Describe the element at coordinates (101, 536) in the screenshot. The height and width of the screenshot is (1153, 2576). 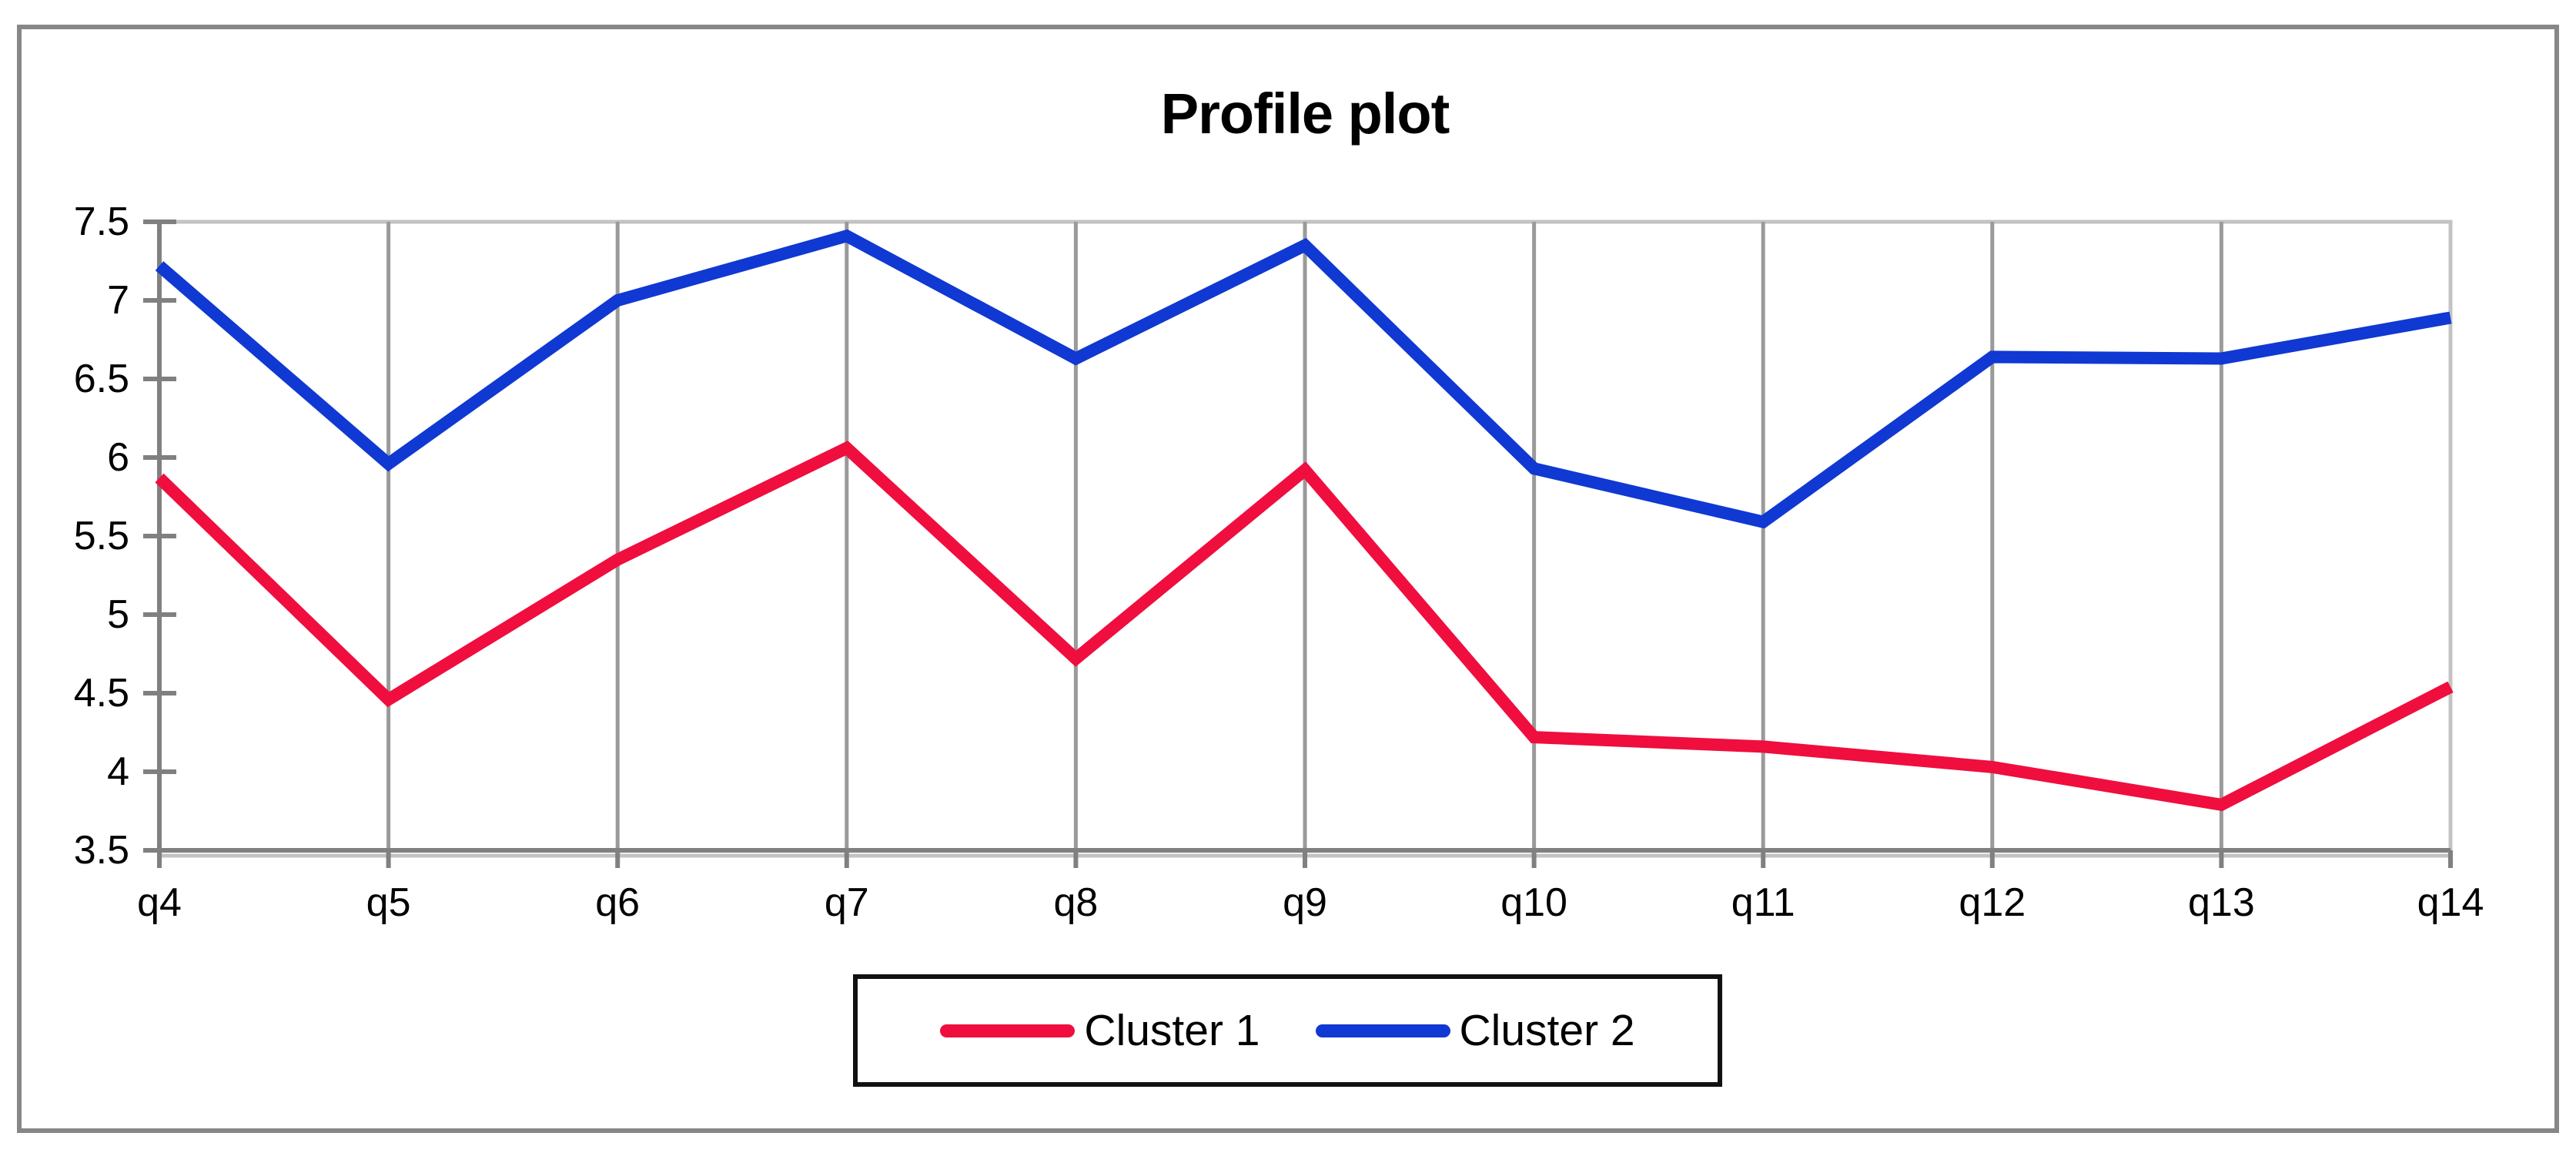
I see `y-tick-label-5.5: 5.5` at that location.